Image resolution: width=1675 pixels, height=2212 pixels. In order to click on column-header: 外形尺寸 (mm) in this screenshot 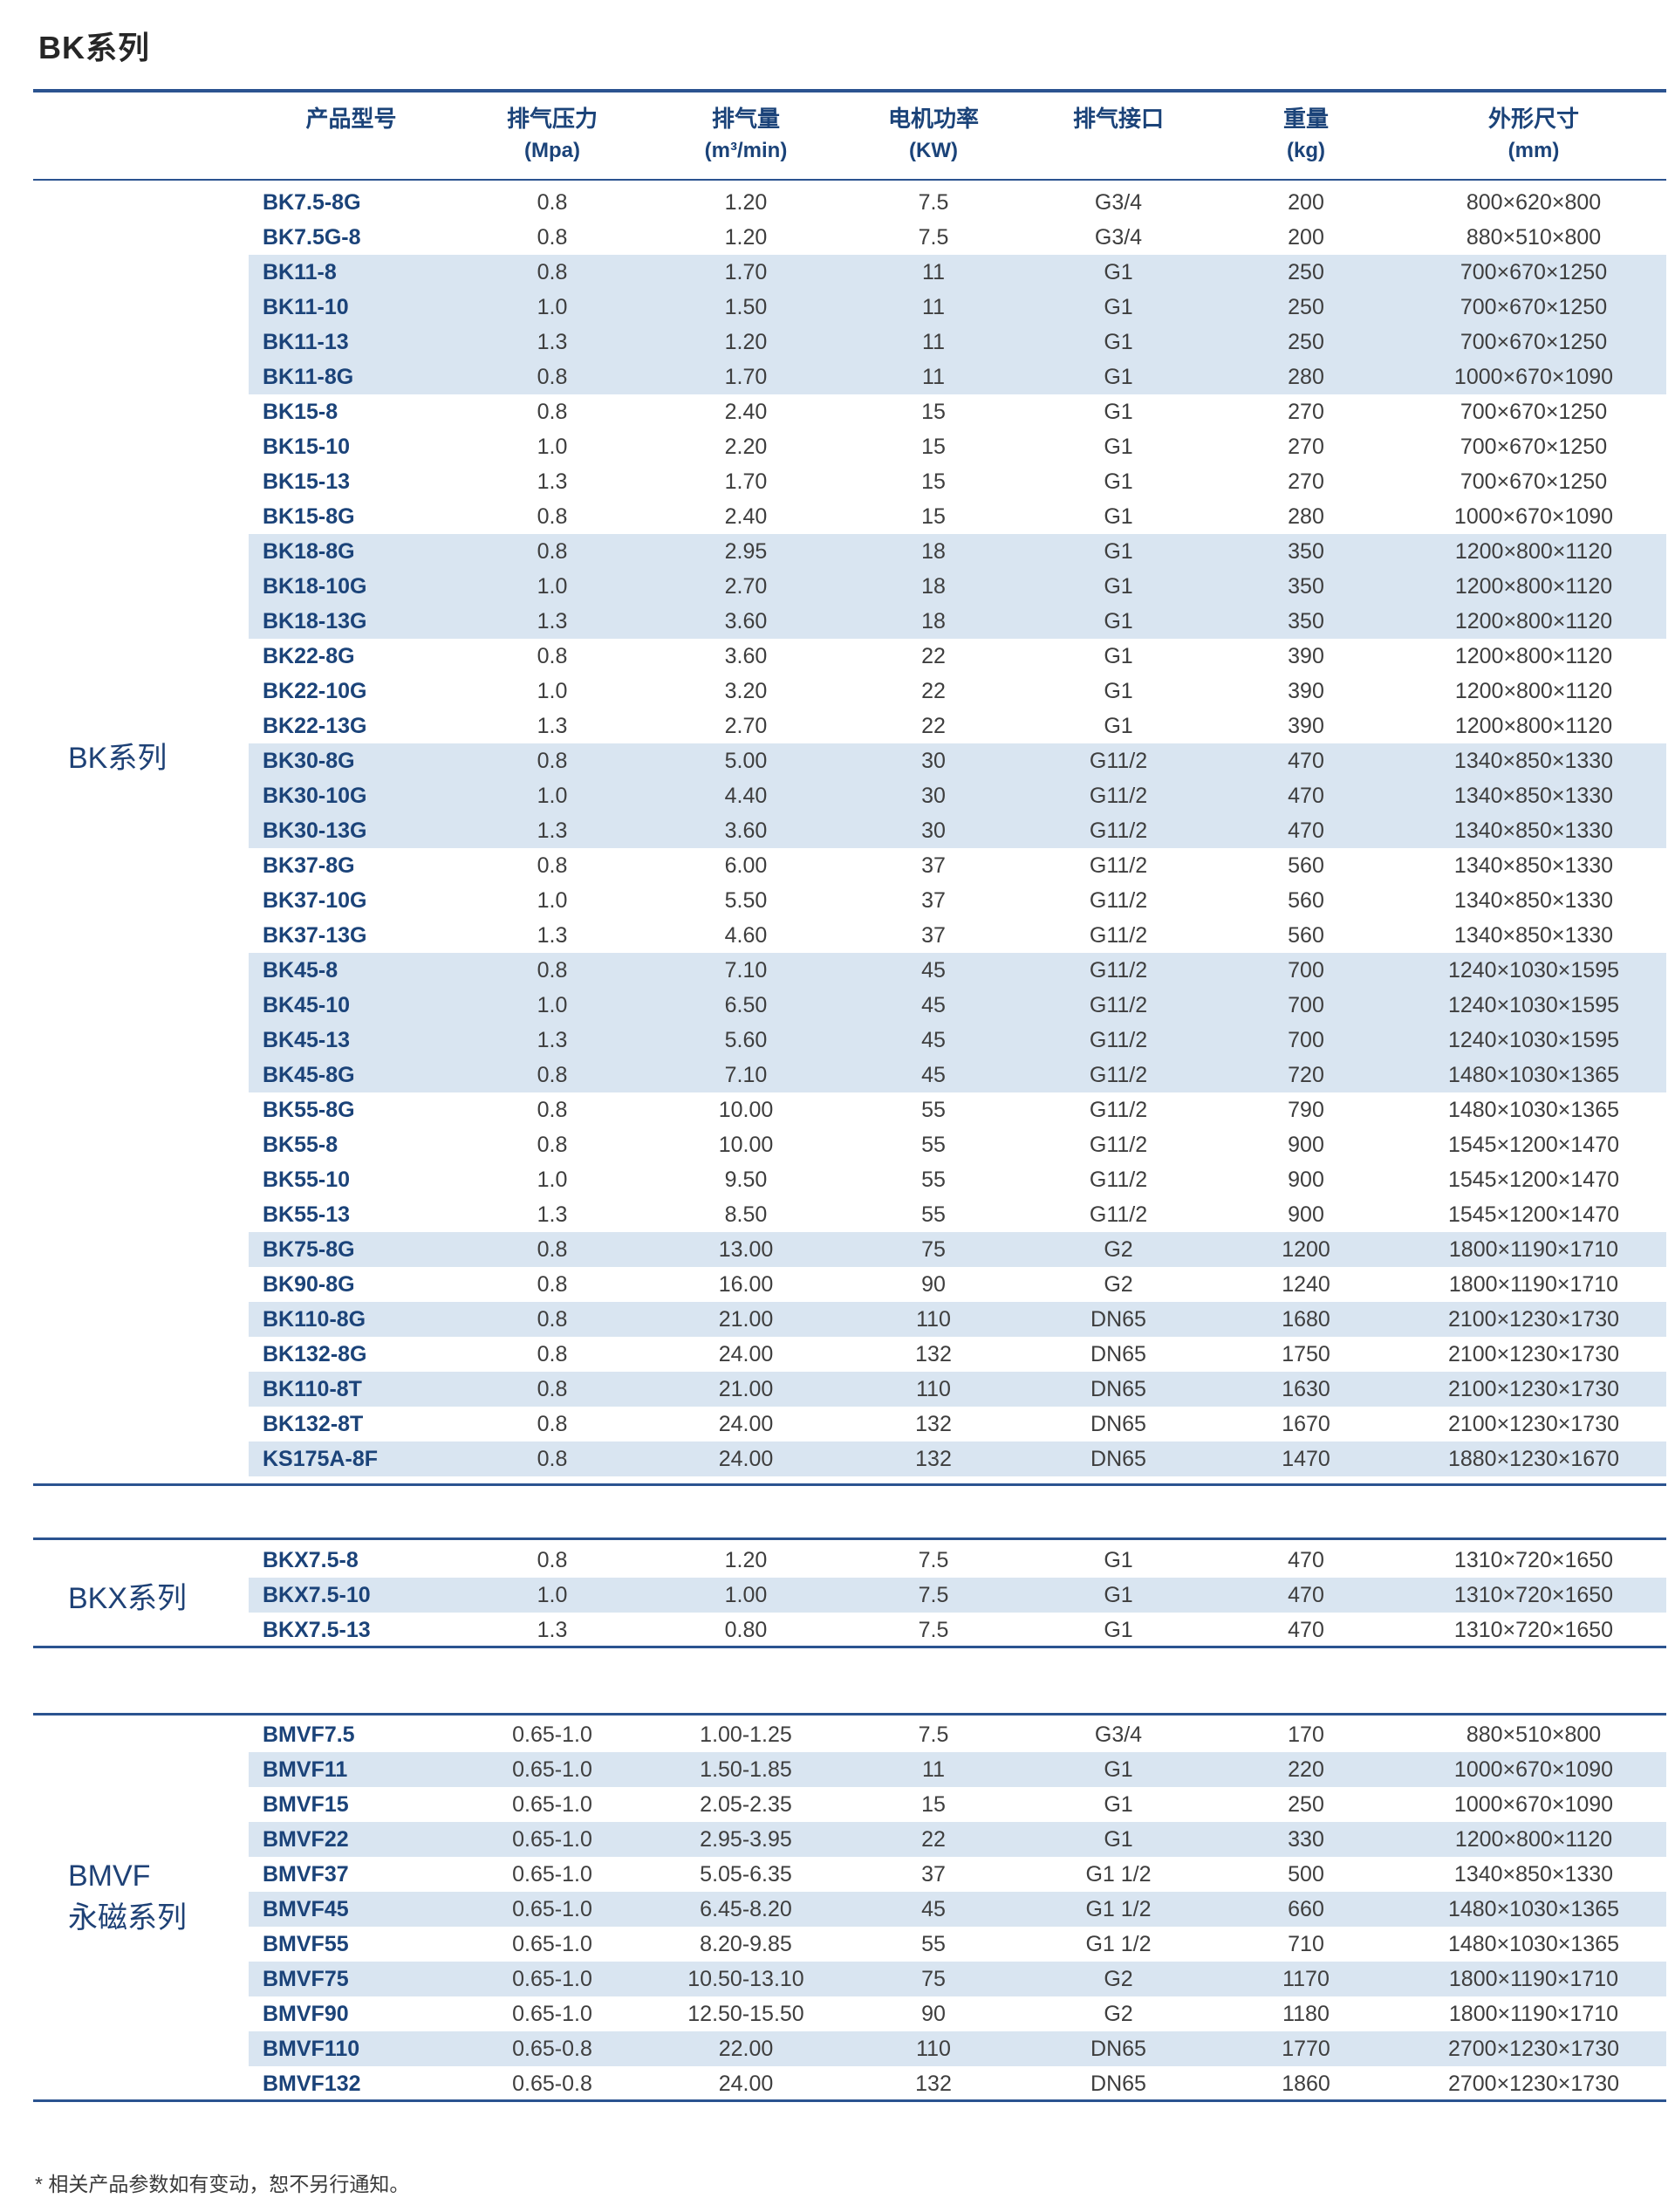, I will do `click(1534, 135)`.